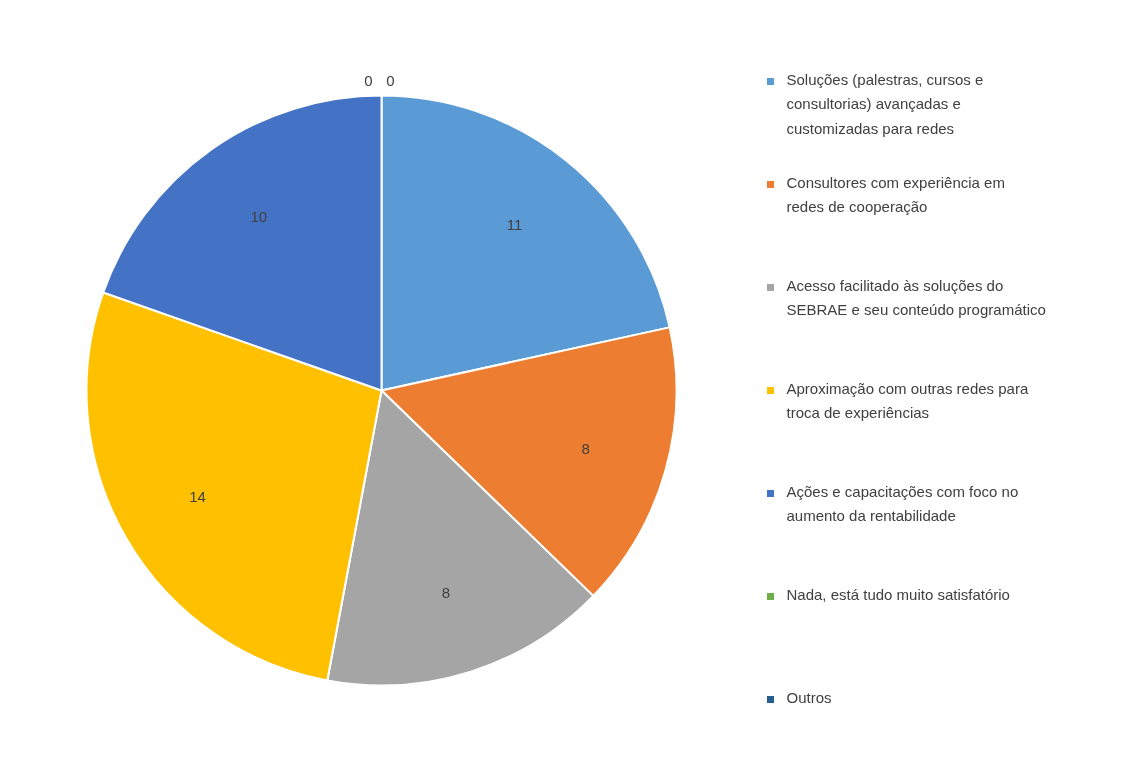  Describe the element at coordinates (902, 503) in the screenshot. I see `legend-label: Ações e capacitações com foco no aumento da rentabilidade` at that location.